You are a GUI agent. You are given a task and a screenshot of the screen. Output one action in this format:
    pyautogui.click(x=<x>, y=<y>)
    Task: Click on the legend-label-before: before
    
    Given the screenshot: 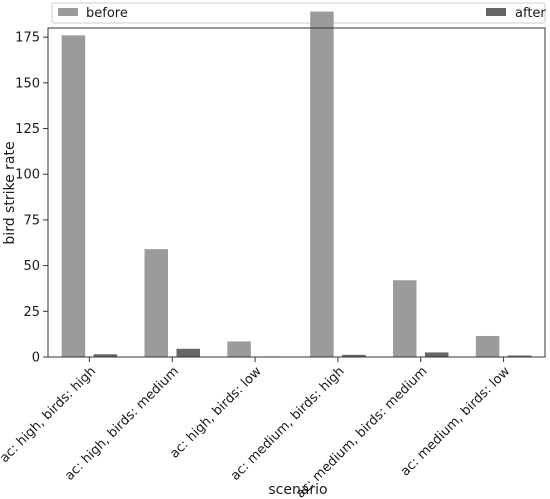 What is the action you would take?
    pyautogui.click(x=107, y=13)
    